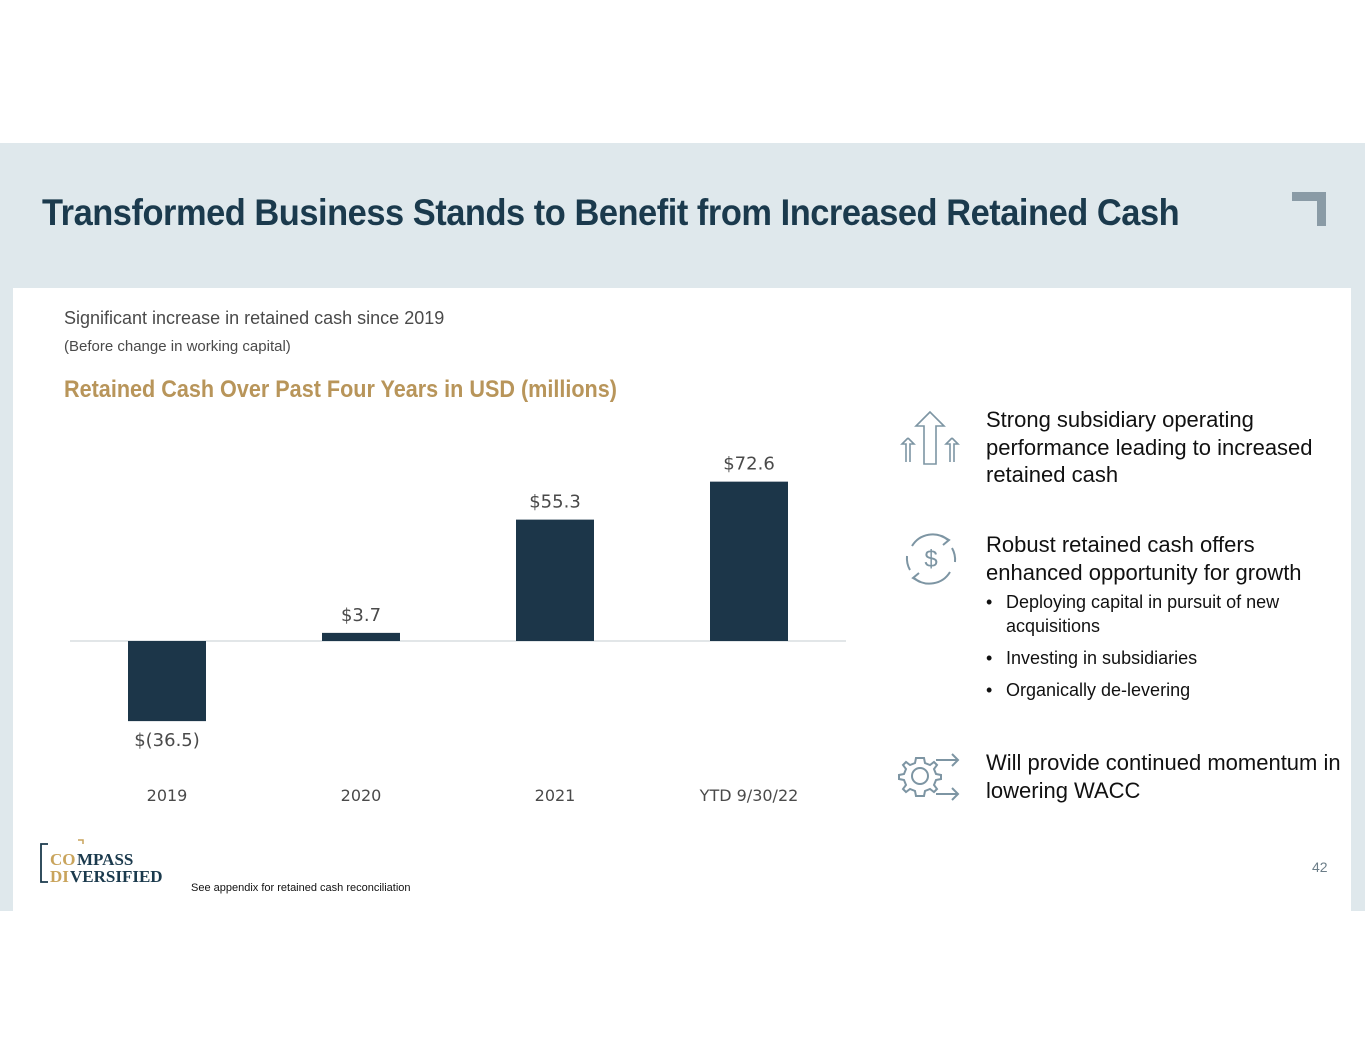 The height and width of the screenshot is (1055, 1365). Describe the element at coordinates (167, 795) in the screenshot. I see `category-label-0: 2019` at that location.